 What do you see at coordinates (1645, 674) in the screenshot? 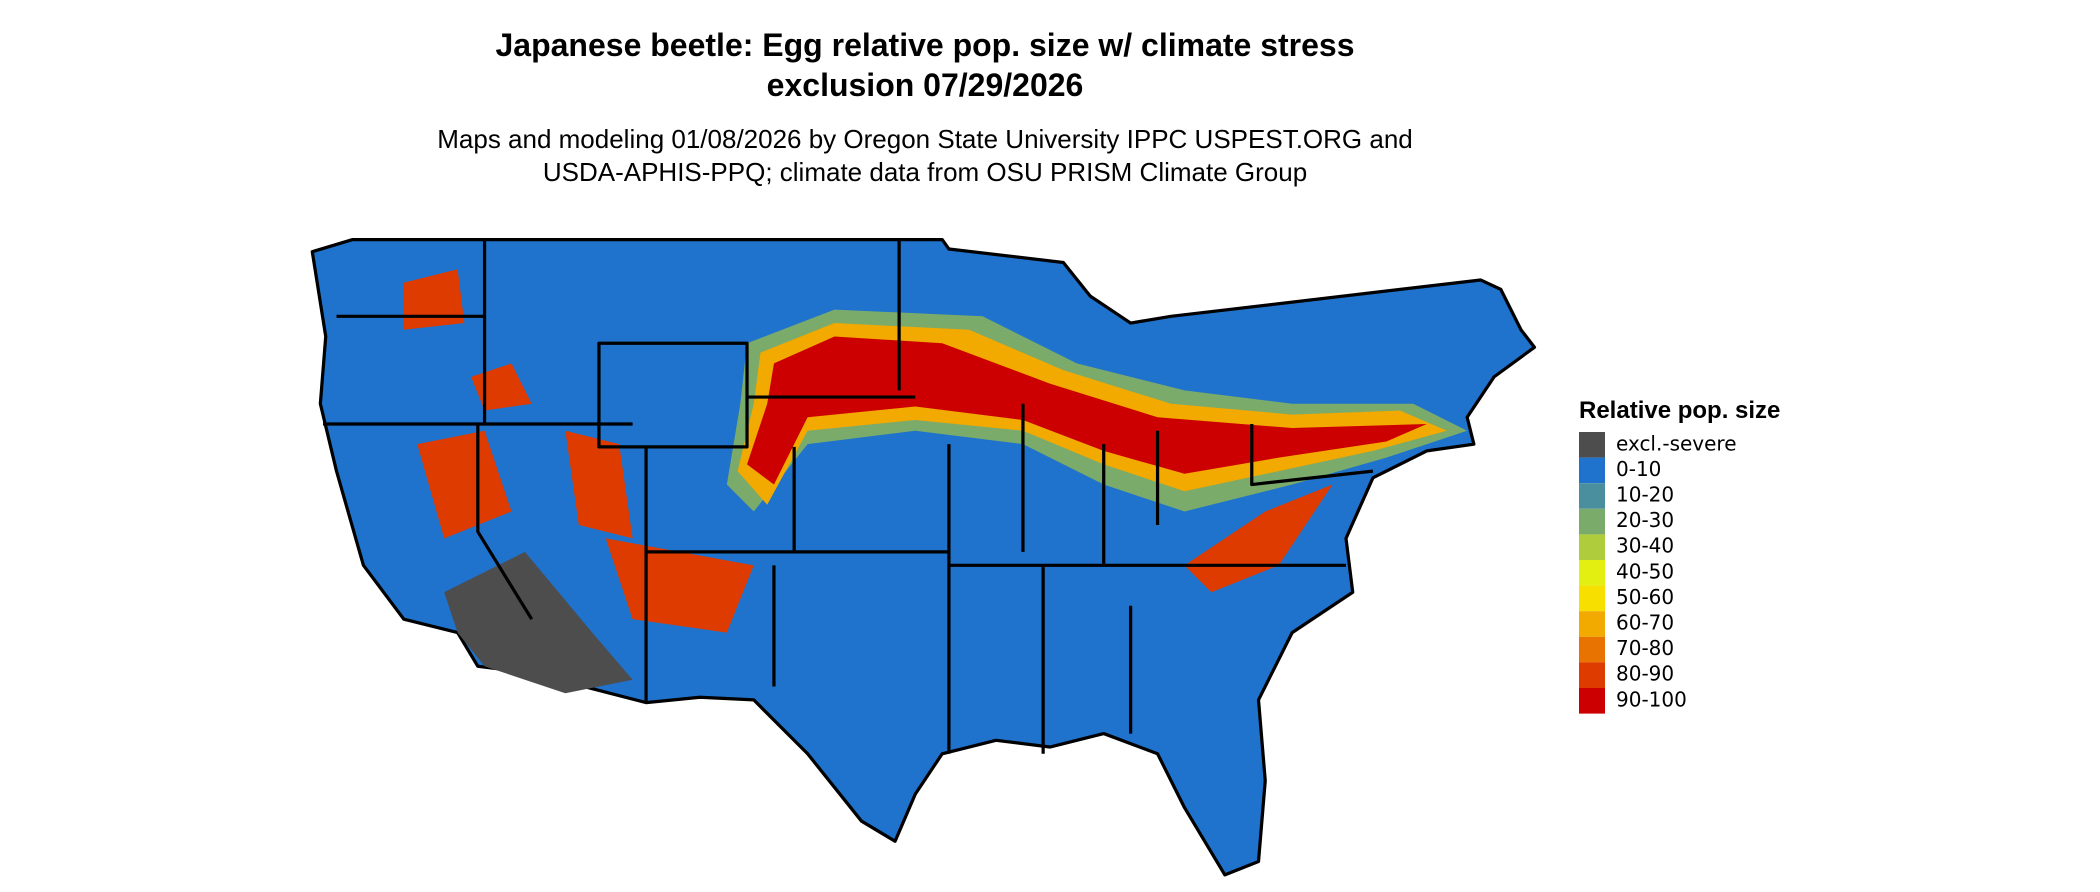
I see `legend-label: 80-90` at bounding box center [1645, 674].